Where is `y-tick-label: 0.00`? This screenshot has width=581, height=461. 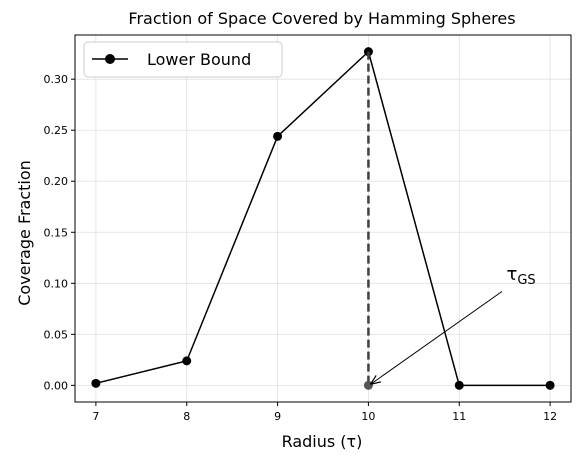 y-tick-label: 0.00 is located at coordinates (56, 385).